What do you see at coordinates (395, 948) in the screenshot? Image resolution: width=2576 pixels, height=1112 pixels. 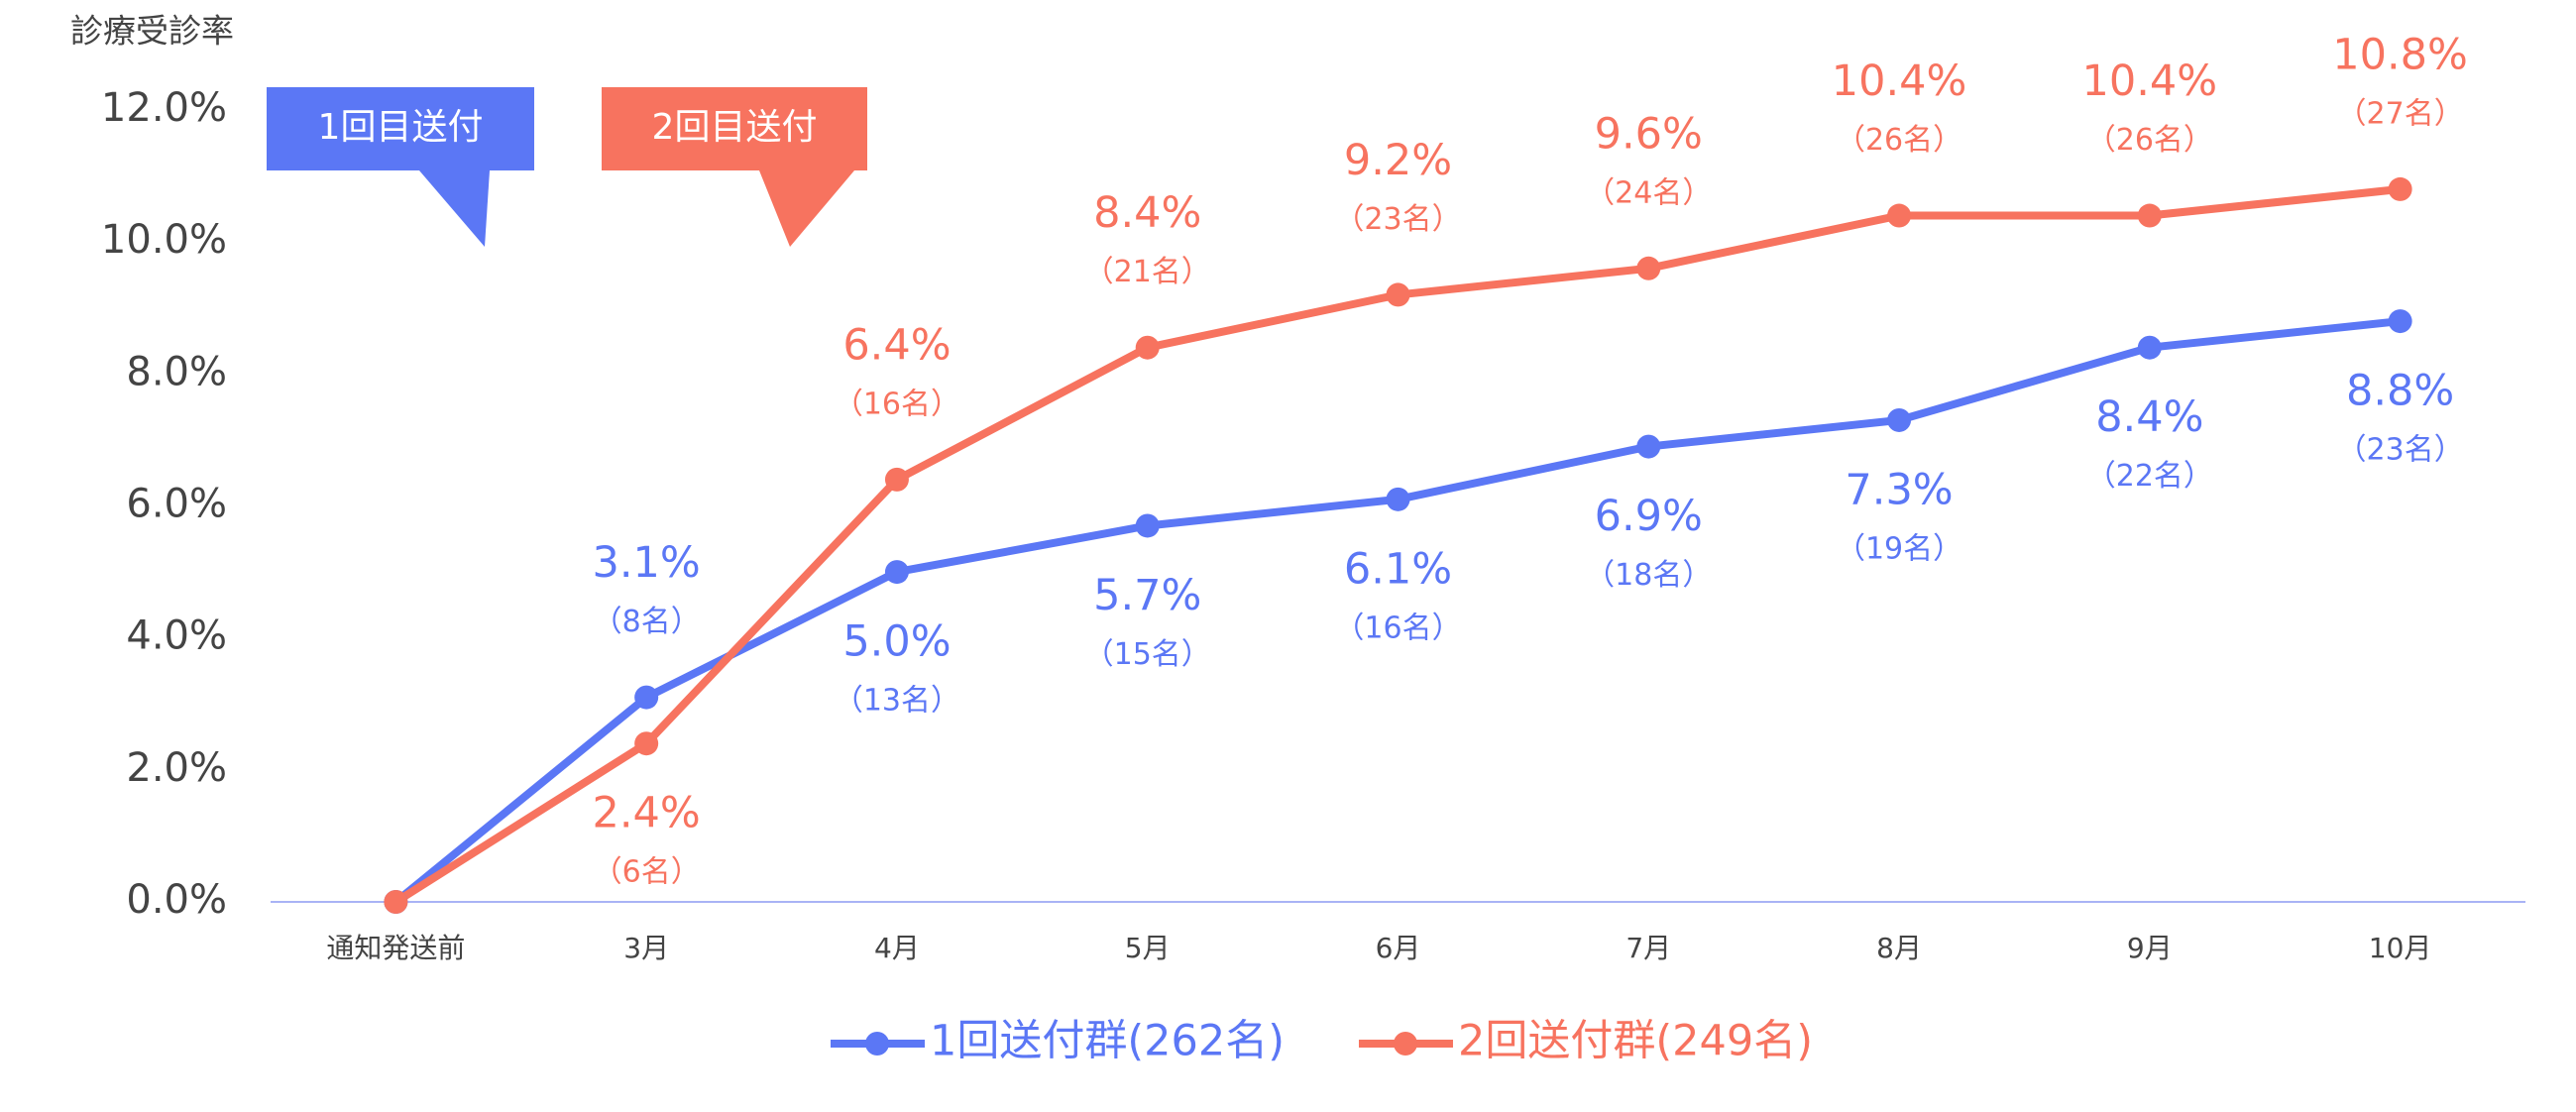 I see `x-tick-label: 通知発送前` at bounding box center [395, 948].